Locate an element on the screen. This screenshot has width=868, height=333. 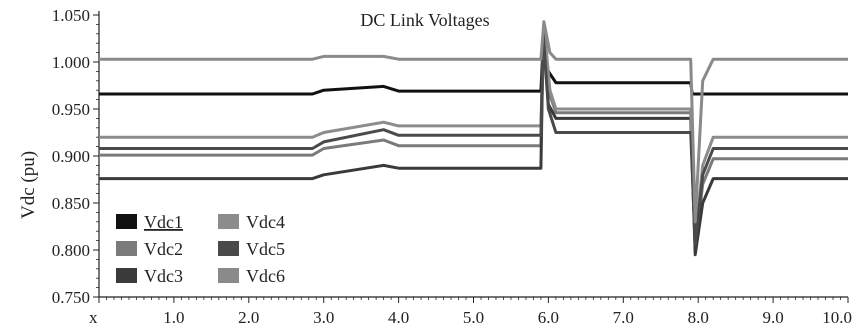
x-tick-label: 7.0 is located at coordinates (623, 317).